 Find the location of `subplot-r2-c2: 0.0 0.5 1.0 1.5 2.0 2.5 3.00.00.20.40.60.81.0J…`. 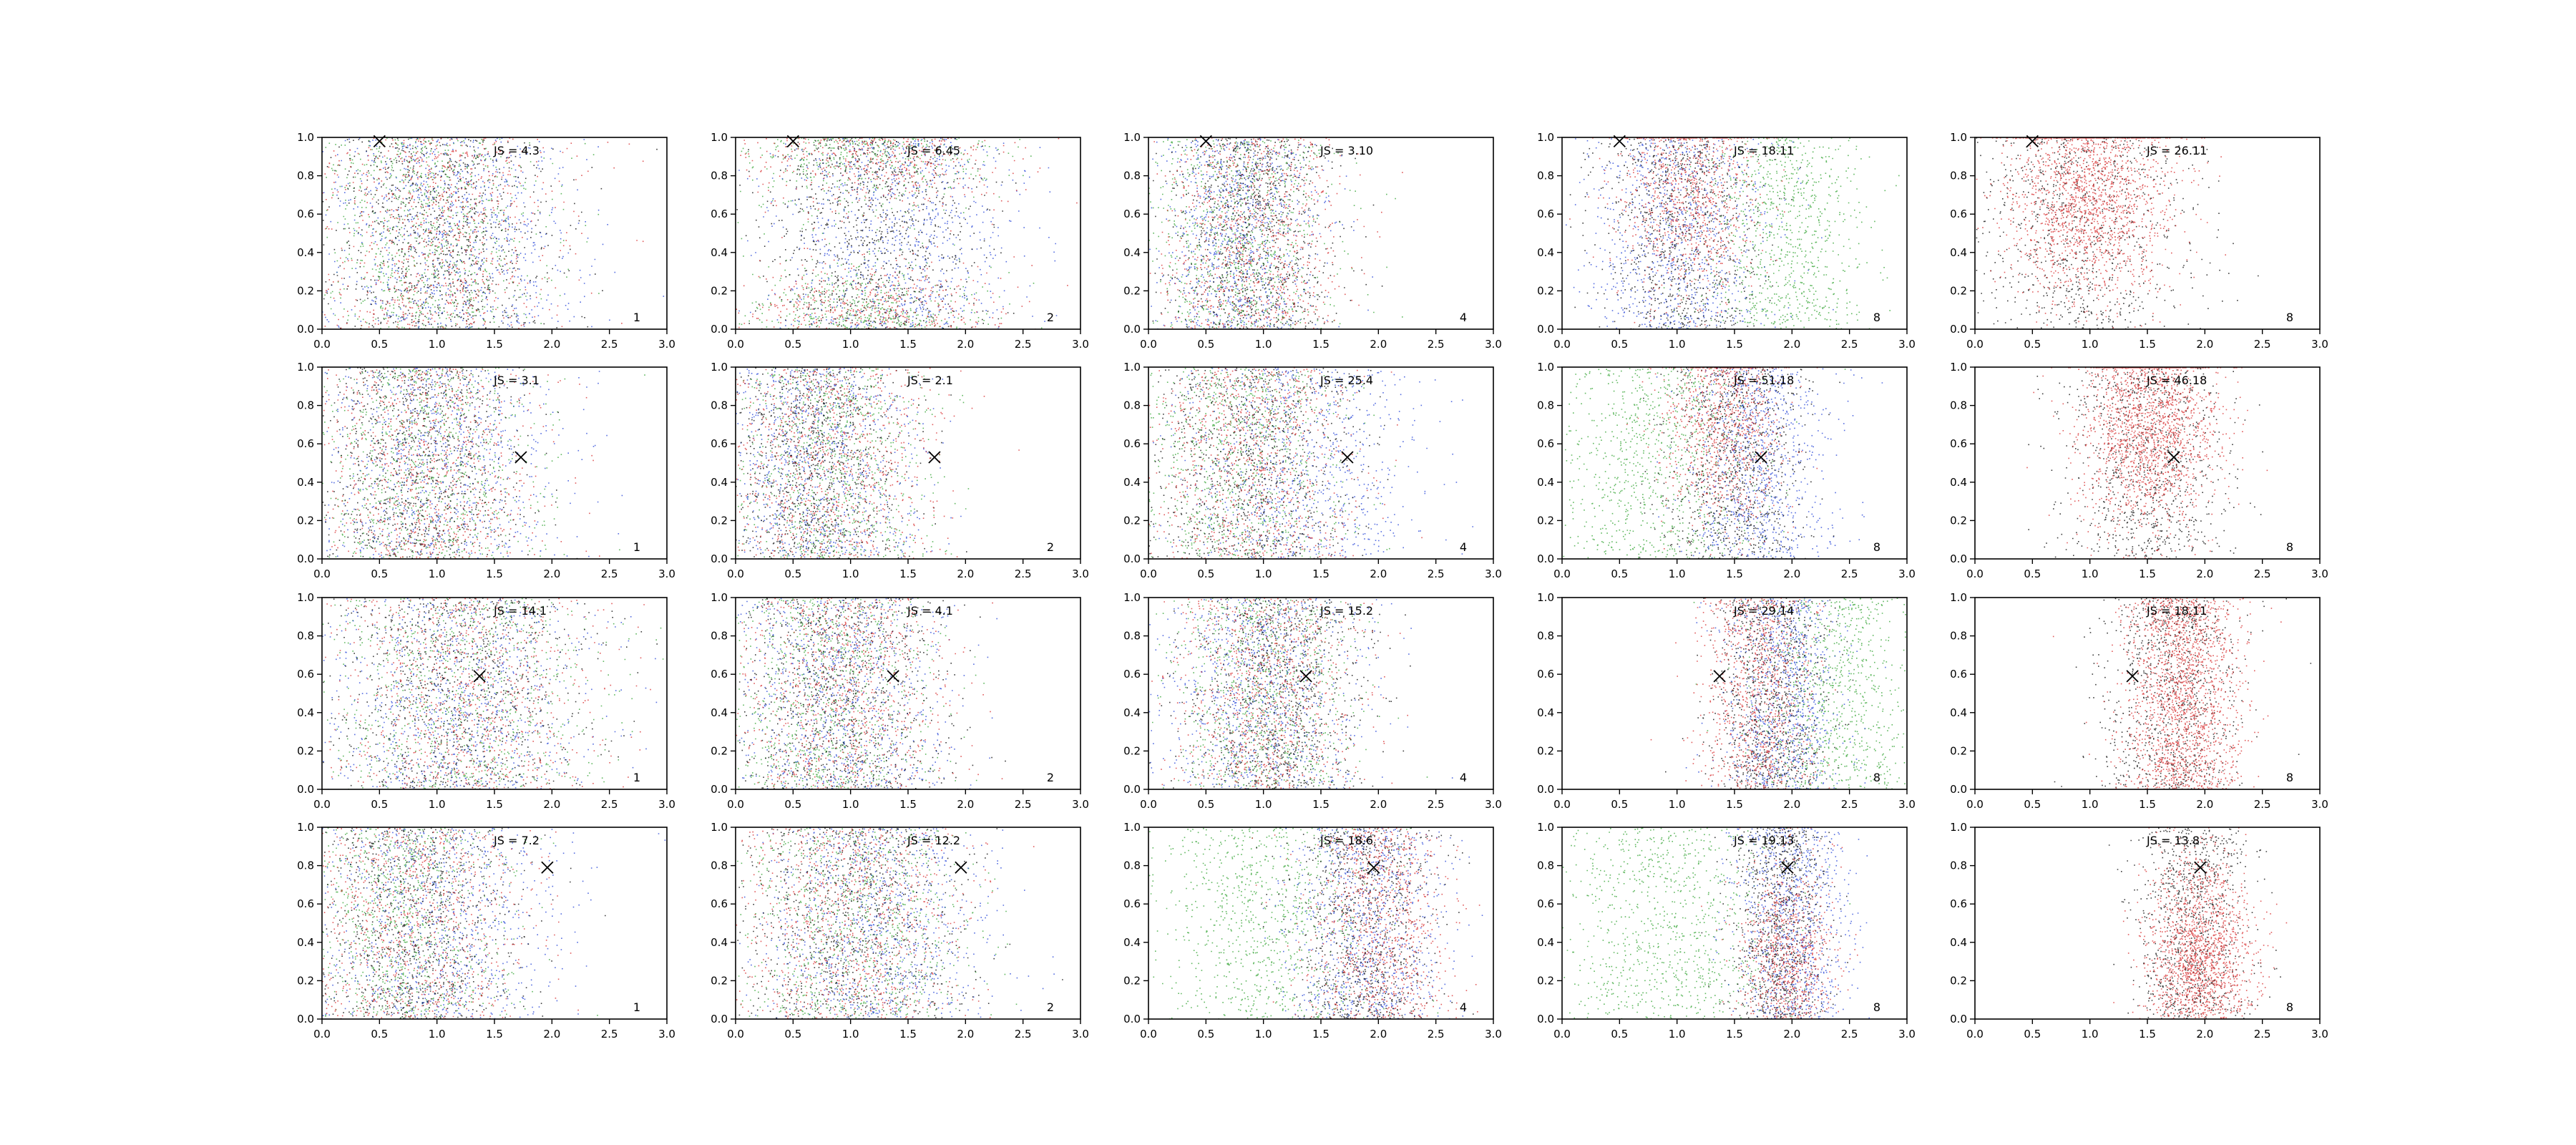

subplot-r2-c2: 0.0 0.5 1.0 1.5 2.0 2.5 3.00.00.20.40.60.81.0J… is located at coordinates (900, 470).